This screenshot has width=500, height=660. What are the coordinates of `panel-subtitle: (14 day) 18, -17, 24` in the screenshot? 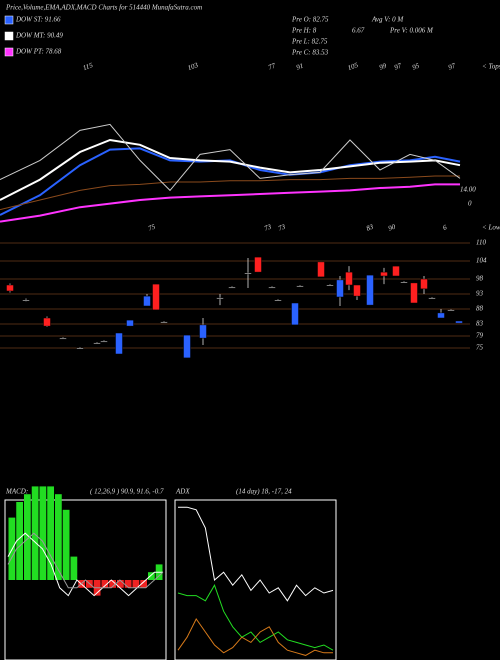 It's located at (264, 492).